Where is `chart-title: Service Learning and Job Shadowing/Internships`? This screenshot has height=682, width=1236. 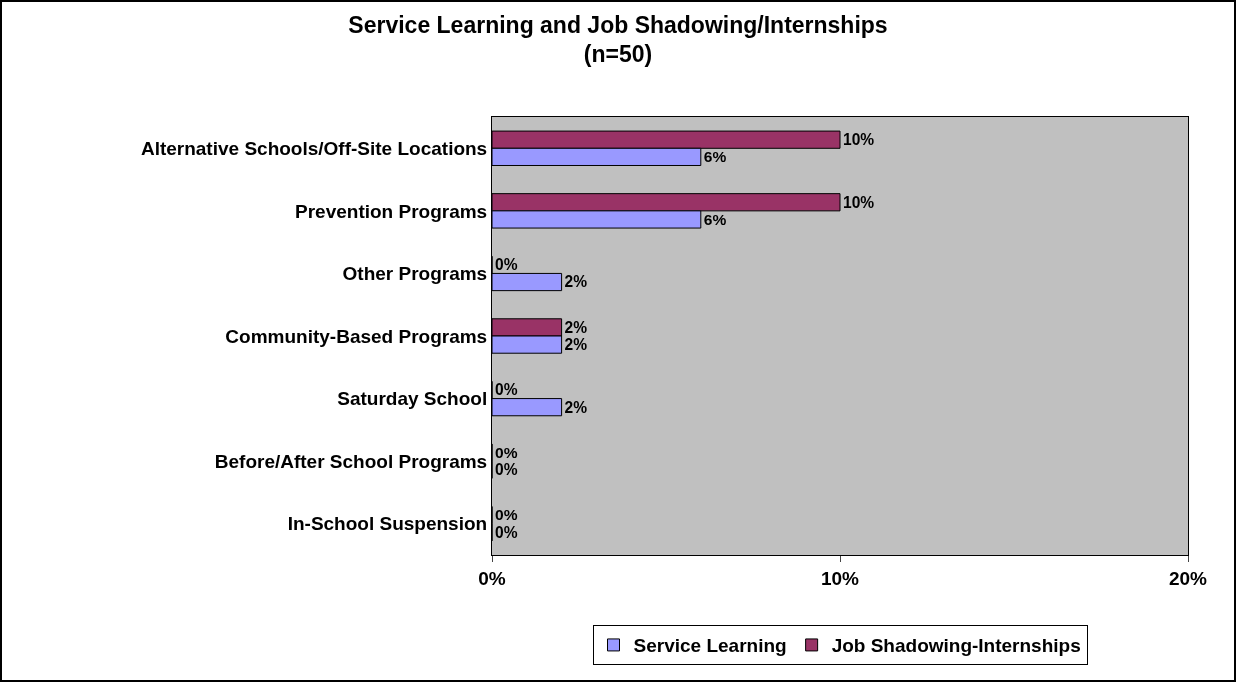
chart-title: Service Learning and Job Shadowing/Internships is located at coordinates (618, 24).